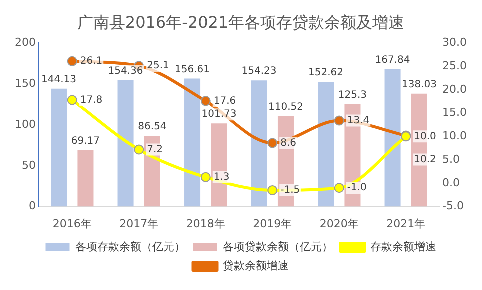 This screenshot has width=482, height=290. I want to click on y2-tick-label: 25.0, so click(455, 65).